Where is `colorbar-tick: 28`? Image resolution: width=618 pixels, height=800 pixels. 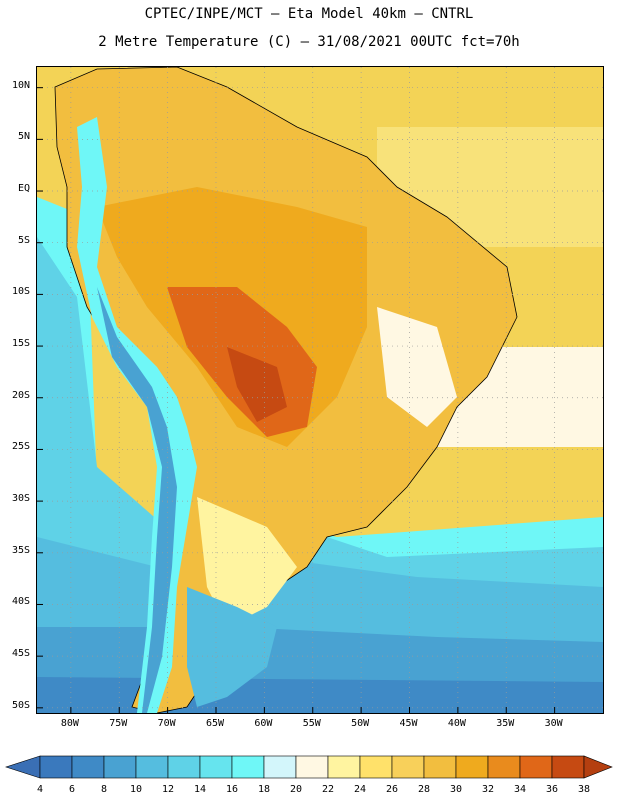 colorbar-tick: 28 is located at coordinates (424, 789).